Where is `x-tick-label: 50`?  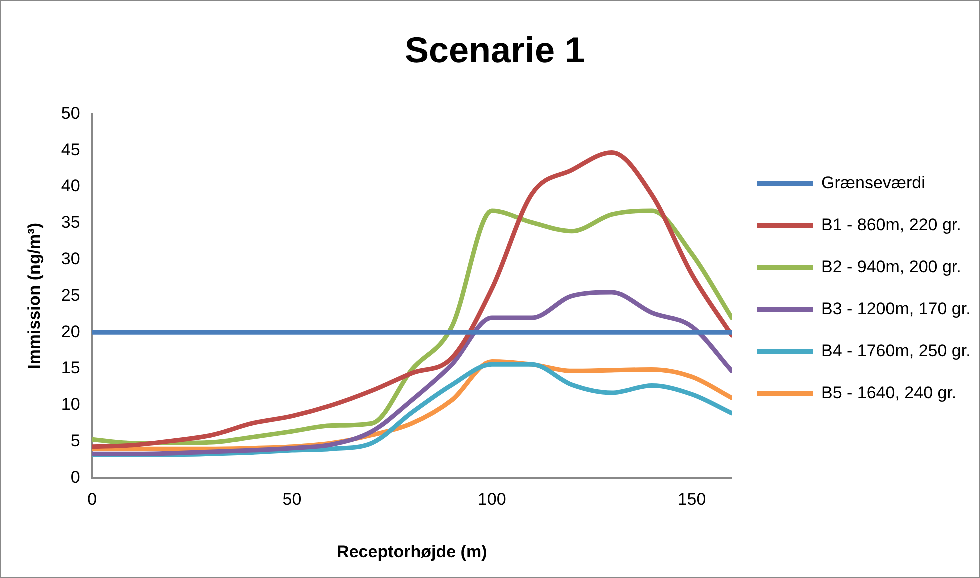 x-tick-label: 50 is located at coordinates (292, 500).